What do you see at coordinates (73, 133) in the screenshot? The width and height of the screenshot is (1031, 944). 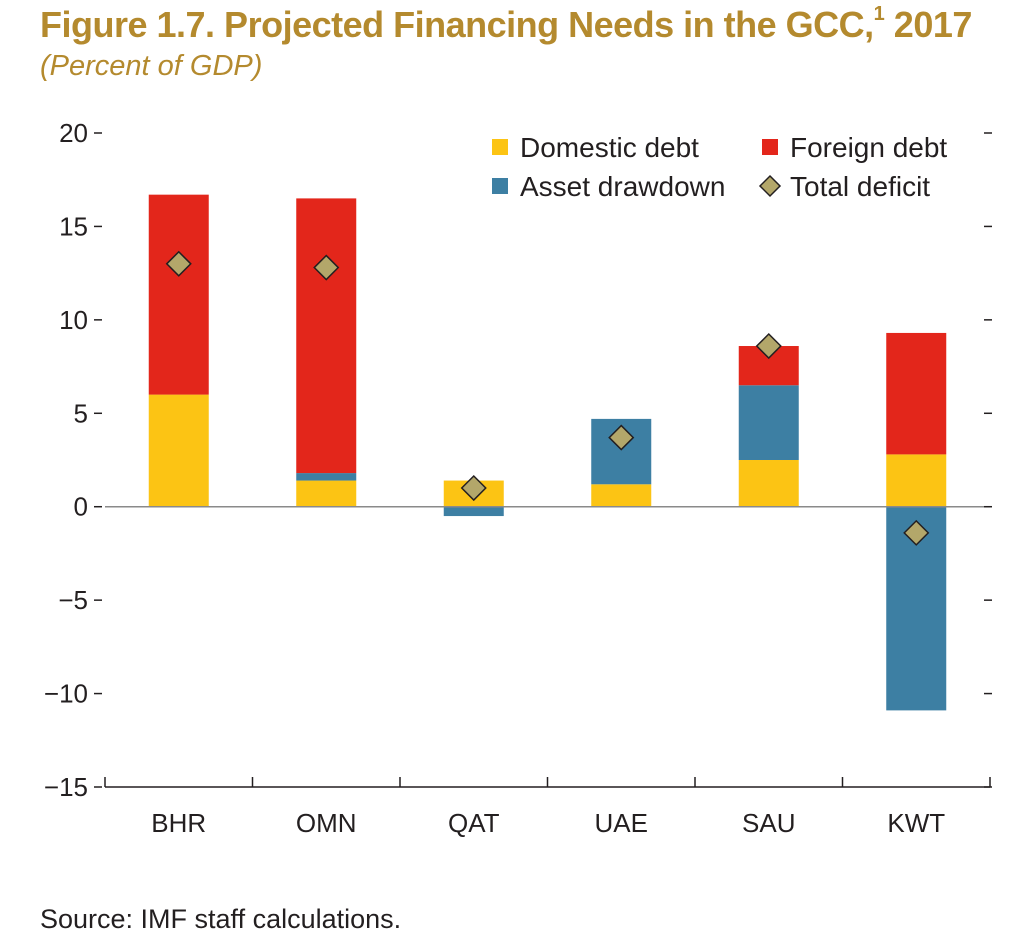 I see `y-tick-label: 20` at bounding box center [73, 133].